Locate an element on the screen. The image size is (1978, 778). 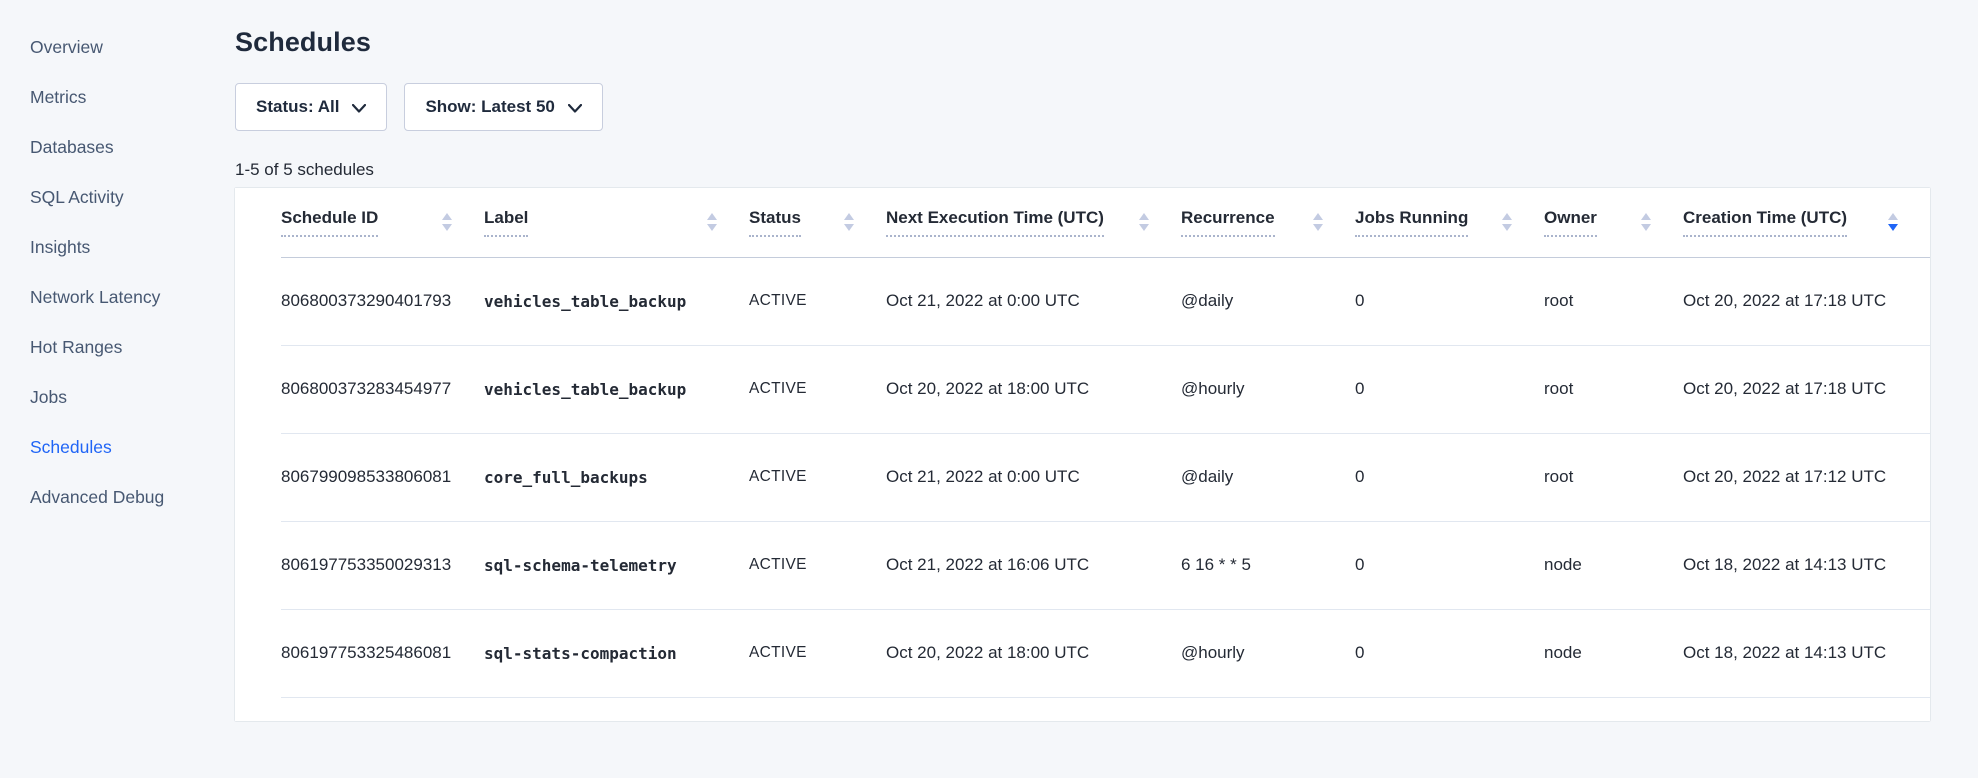
column-label: Next Execution Time (UTC) is located at coordinates (995, 222).